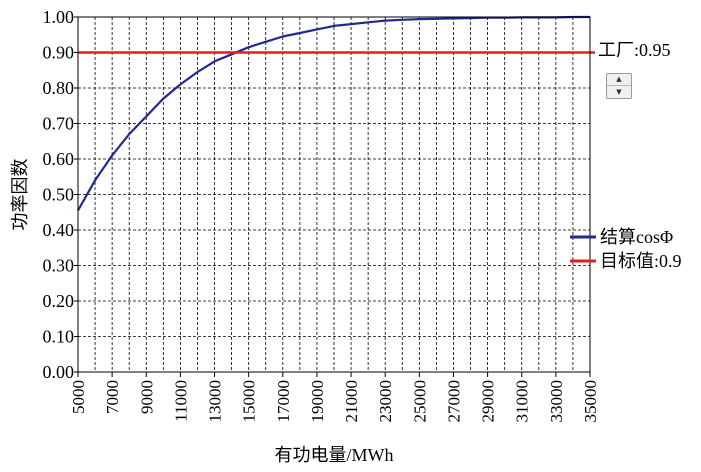 Image resolution: width=701 pixels, height=472 pixels. Describe the element at coordinates (59, 372) in the screenshot. I see `y-tick-label: 0.00` at that location.